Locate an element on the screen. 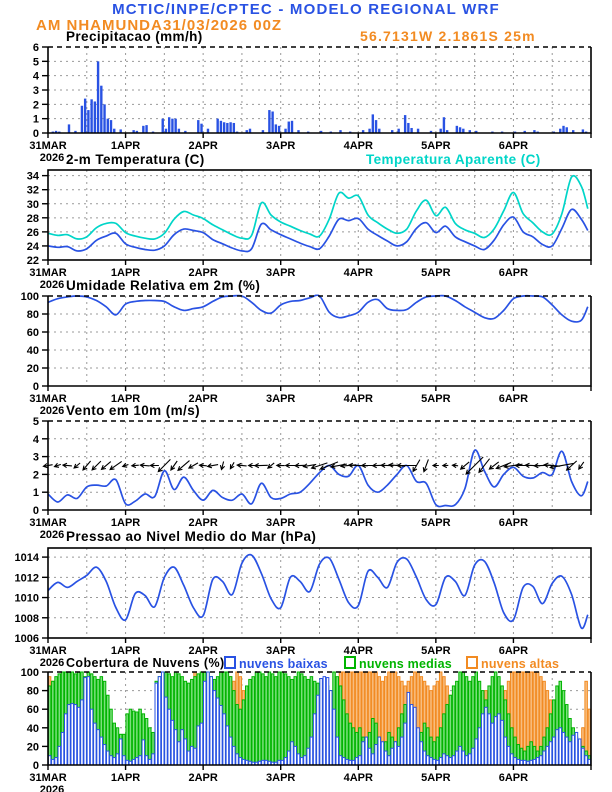 This screenshot has height=792, width=612. y-tick-label: 3 is located at coordinates (36, 91).